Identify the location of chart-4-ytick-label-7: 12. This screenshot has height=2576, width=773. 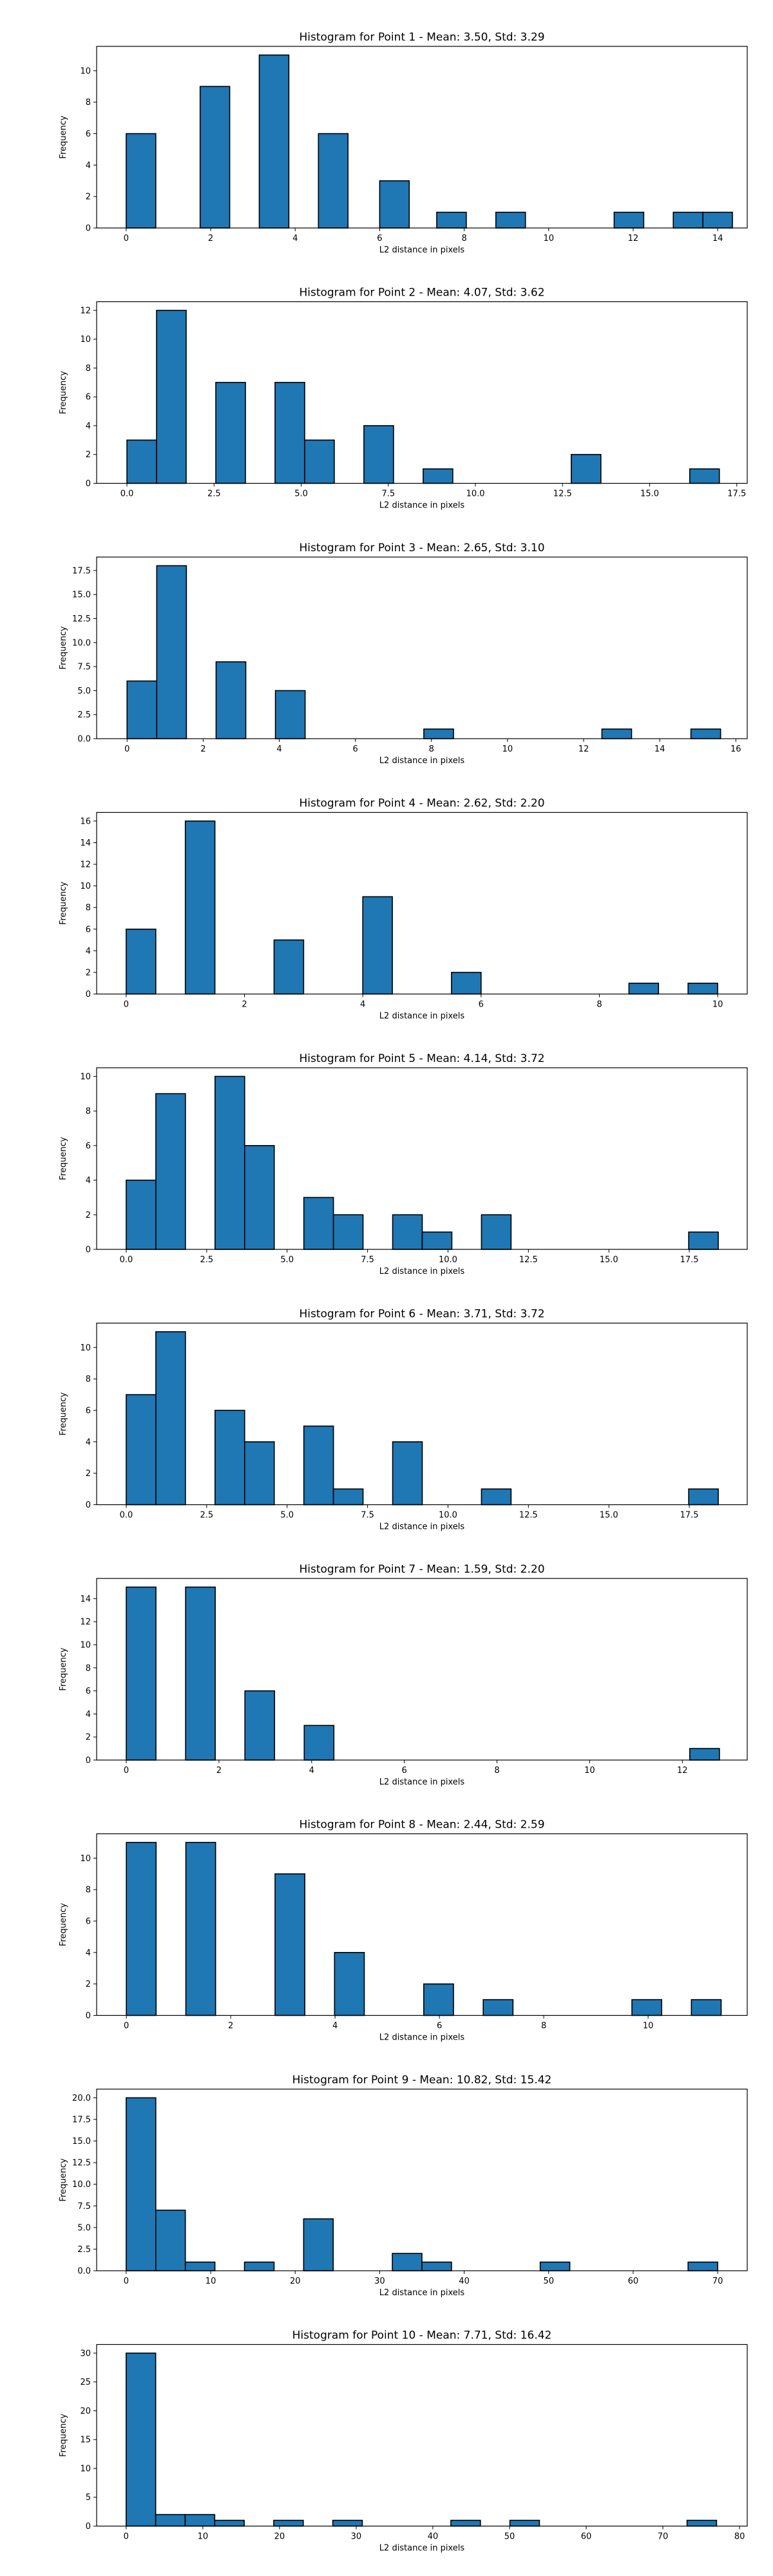
(86, 865).